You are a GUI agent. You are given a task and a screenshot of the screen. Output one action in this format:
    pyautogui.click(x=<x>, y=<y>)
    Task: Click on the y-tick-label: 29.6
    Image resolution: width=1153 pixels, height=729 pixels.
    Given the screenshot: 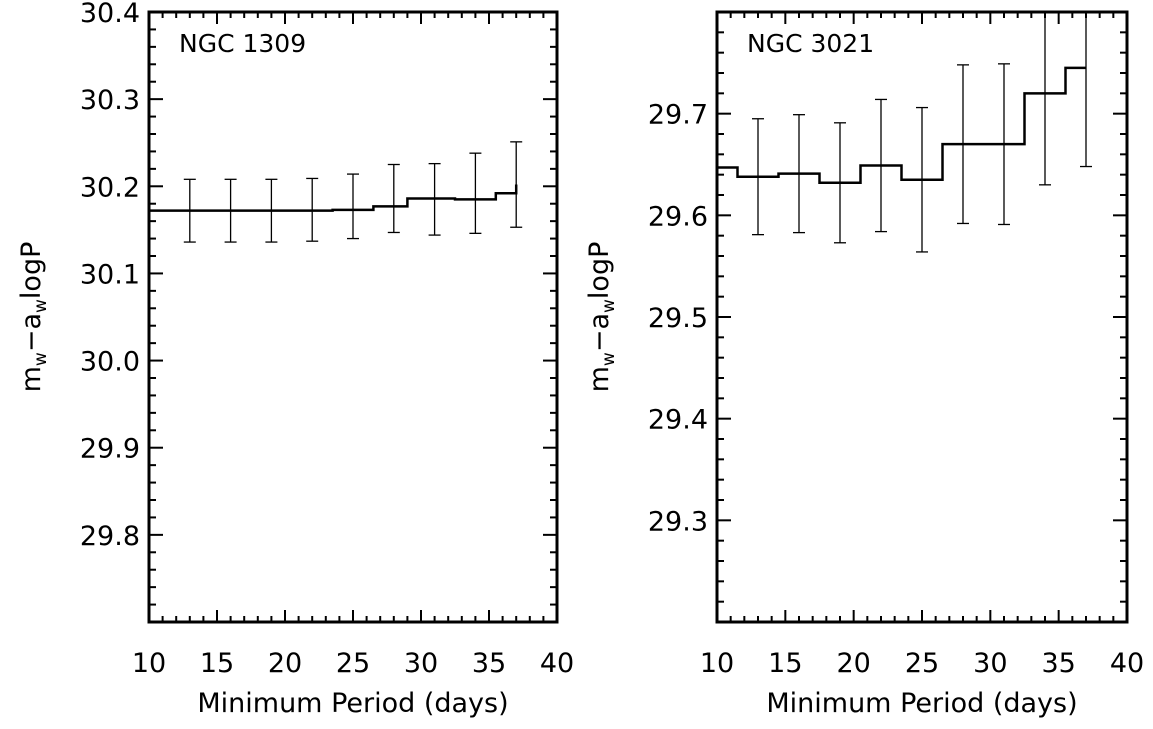 What is the action you would take?
    pyautogui.click(x=678, y=216)
    